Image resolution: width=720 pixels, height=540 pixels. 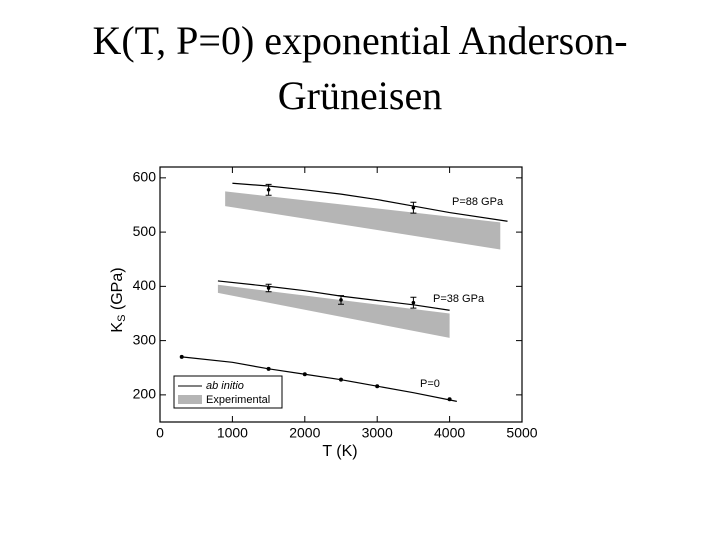 What do you see at coordinates (232, 433) in the screenshot?
I see `x-tick-label: 1000` at bounding box center [232, 433].